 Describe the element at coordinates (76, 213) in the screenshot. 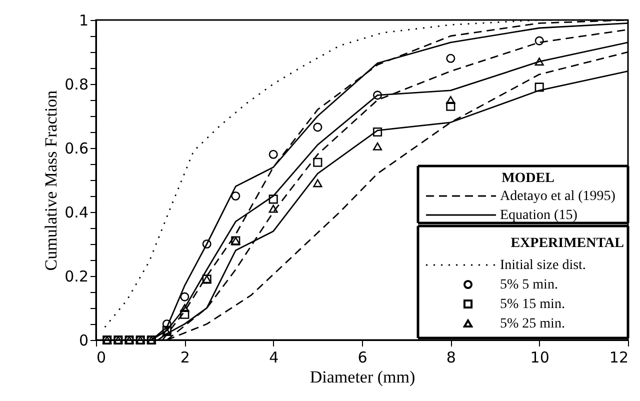

I see `y-tick-label: 0.4` at that location.